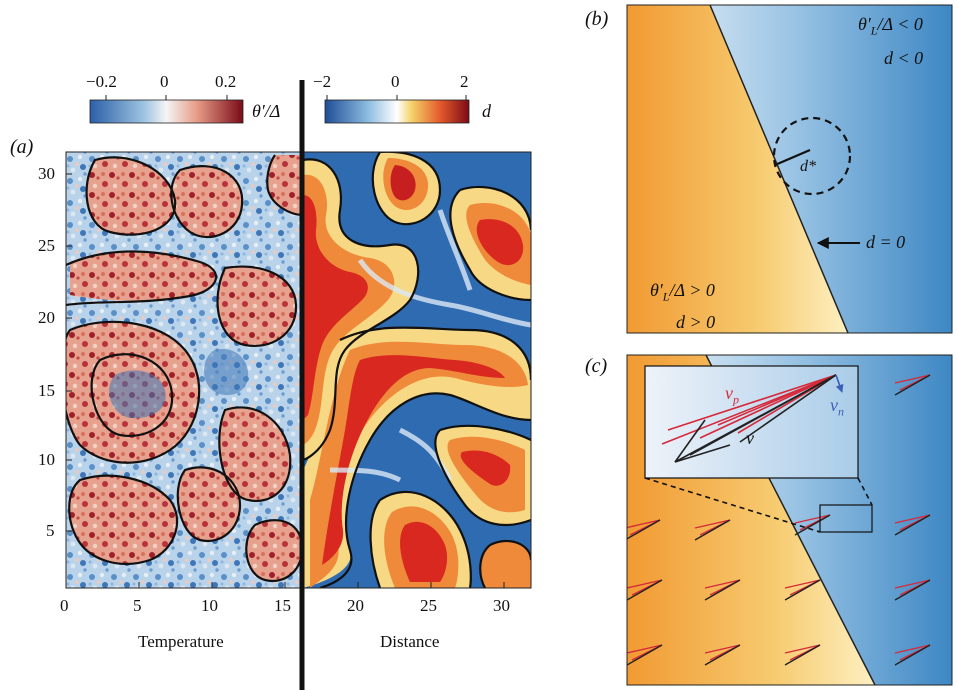 This screenshot has height=690, width=958. Describe the element at coordinates (50, 530) in the screenshot. I see `y-tick-5: 5` at that location.